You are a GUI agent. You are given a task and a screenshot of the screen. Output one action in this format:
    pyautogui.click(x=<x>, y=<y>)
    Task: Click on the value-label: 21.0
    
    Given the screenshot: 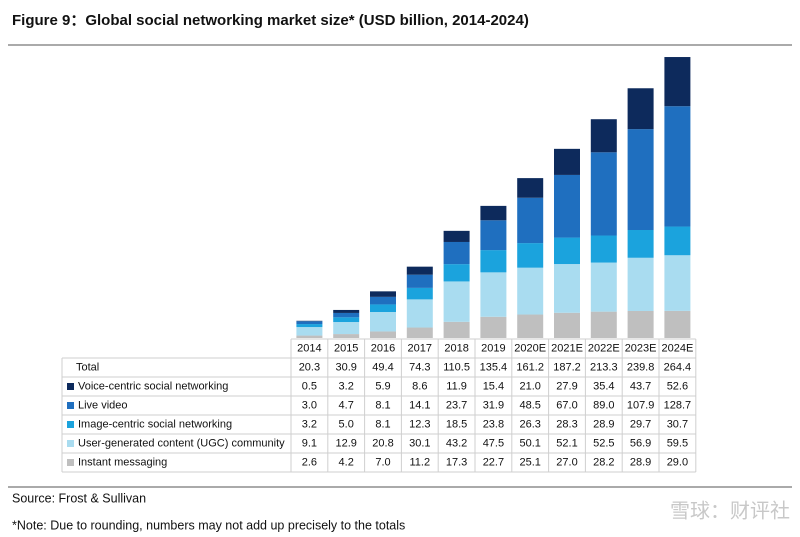 What is the action you would take?
    pyautogui.click(x=529, y=386)
    